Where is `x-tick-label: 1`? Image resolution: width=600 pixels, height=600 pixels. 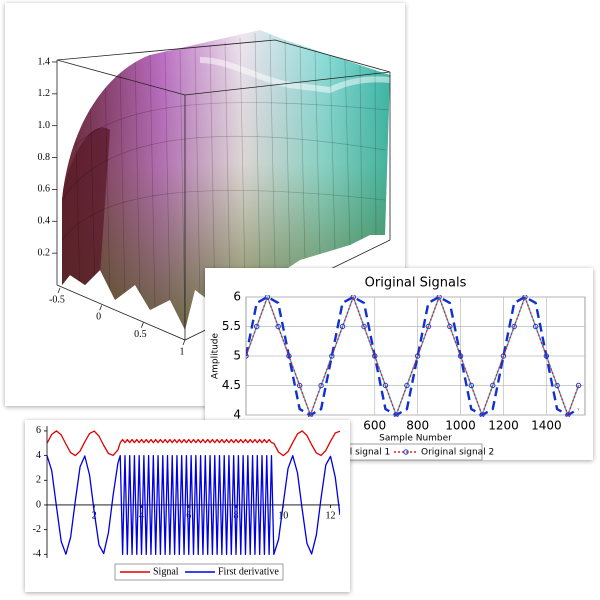
x-tick-label: 1 is located at coordinates (182, 351).